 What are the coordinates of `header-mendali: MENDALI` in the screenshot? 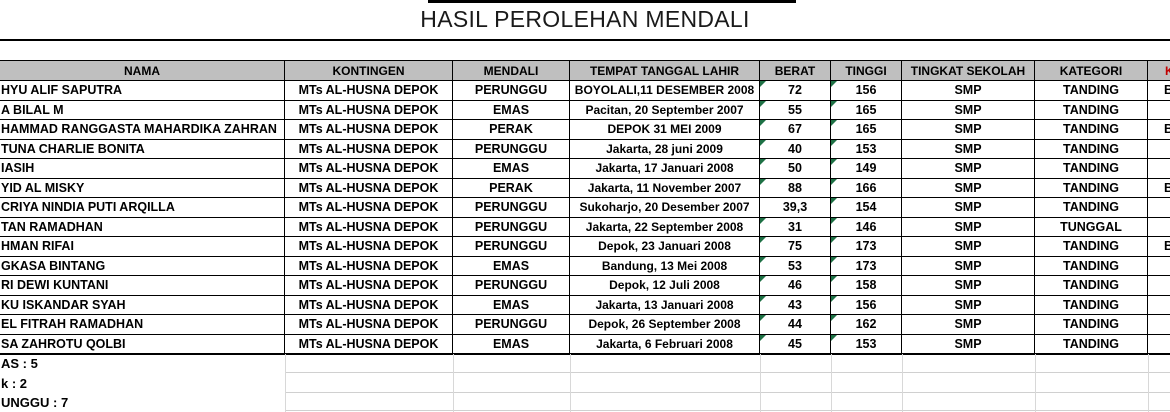 It's located at (511, 70).